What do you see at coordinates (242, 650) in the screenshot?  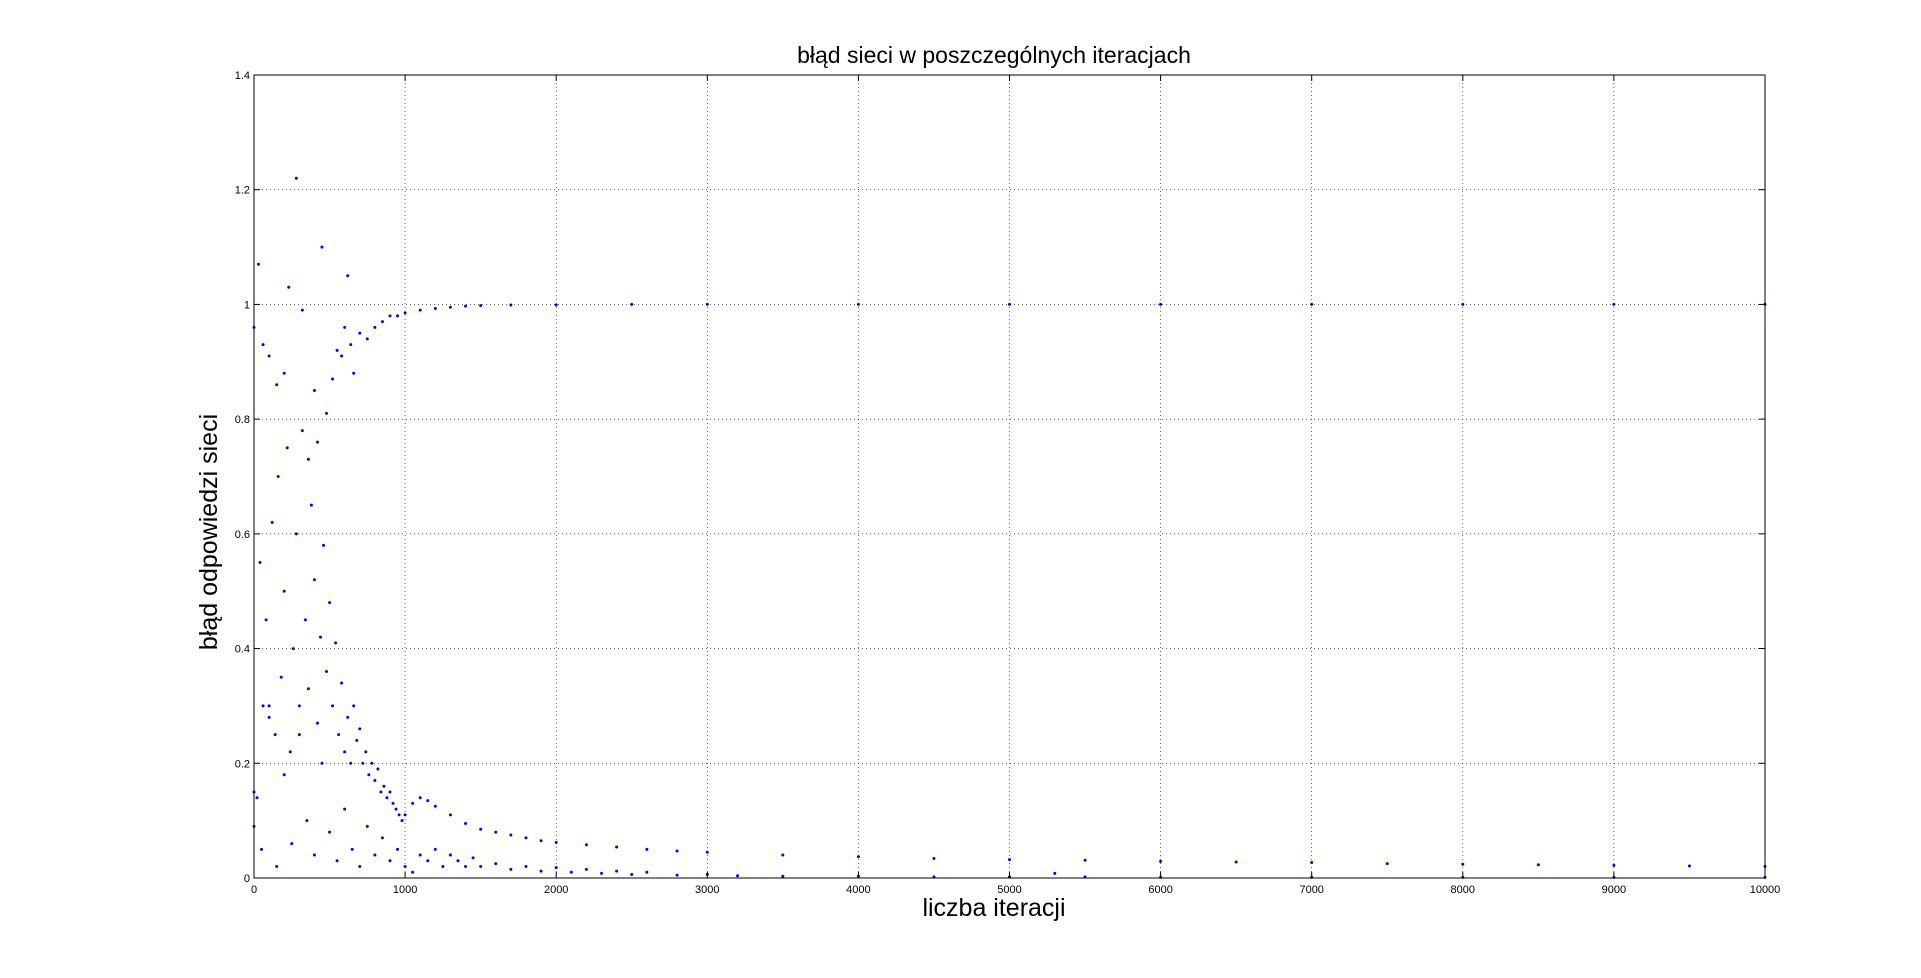 I see `y-tick-label: 0.4` at bounding box center [242, 650].